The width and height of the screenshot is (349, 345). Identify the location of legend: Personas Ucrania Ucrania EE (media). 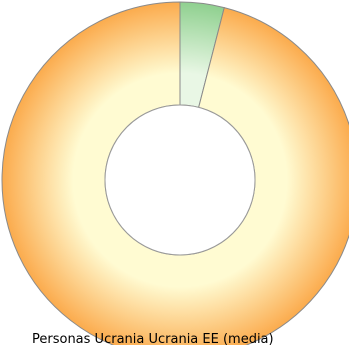
(174, 339).